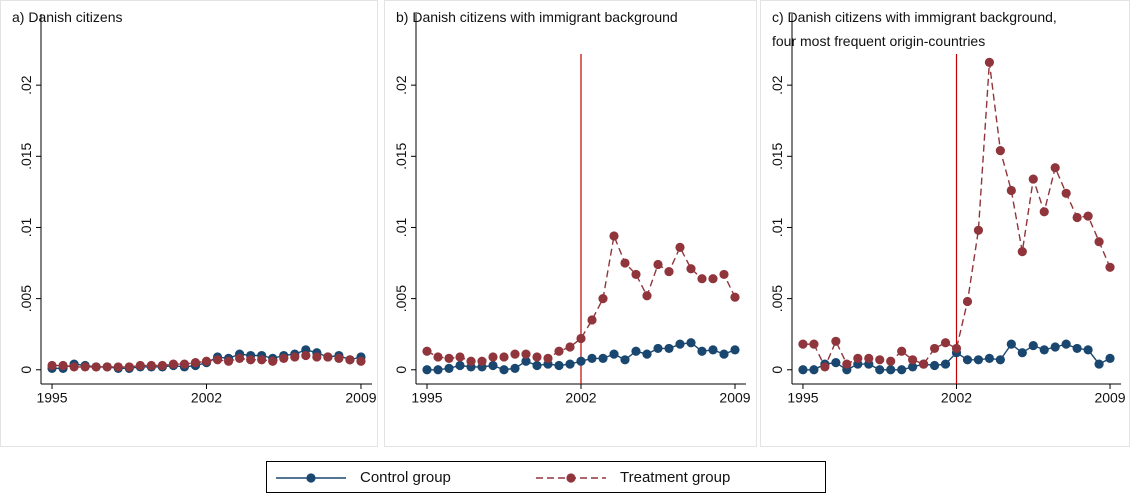  Describe the element at coordinates (546, 477) in the screenshot. I see `legend: Control group Treatment group` at that location.